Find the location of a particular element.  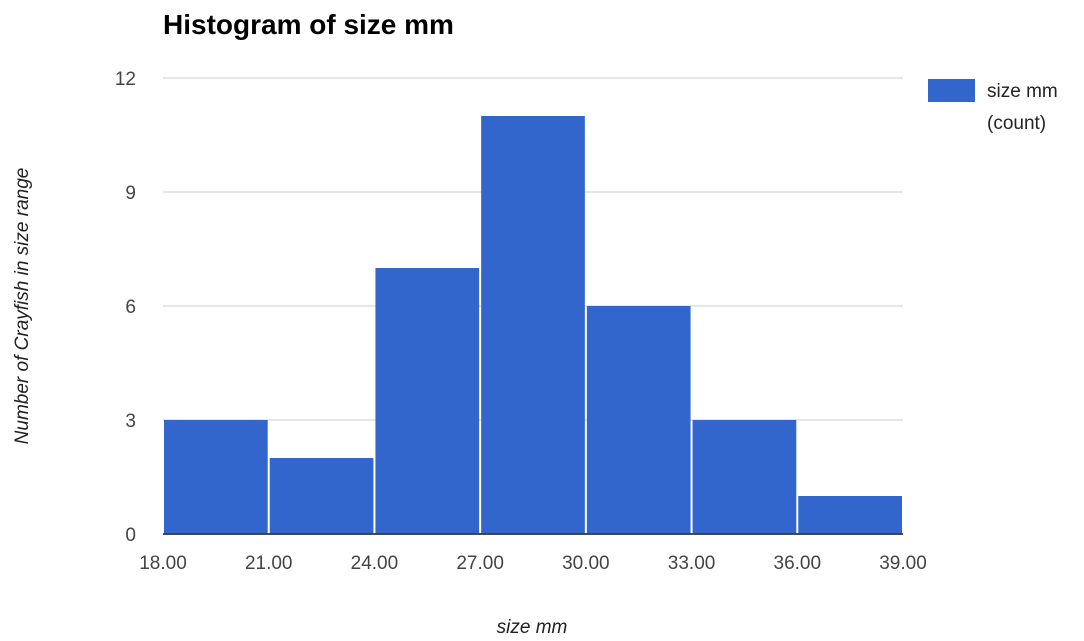

x-tick-label: 33.00 is located at coordinates (692, 563).